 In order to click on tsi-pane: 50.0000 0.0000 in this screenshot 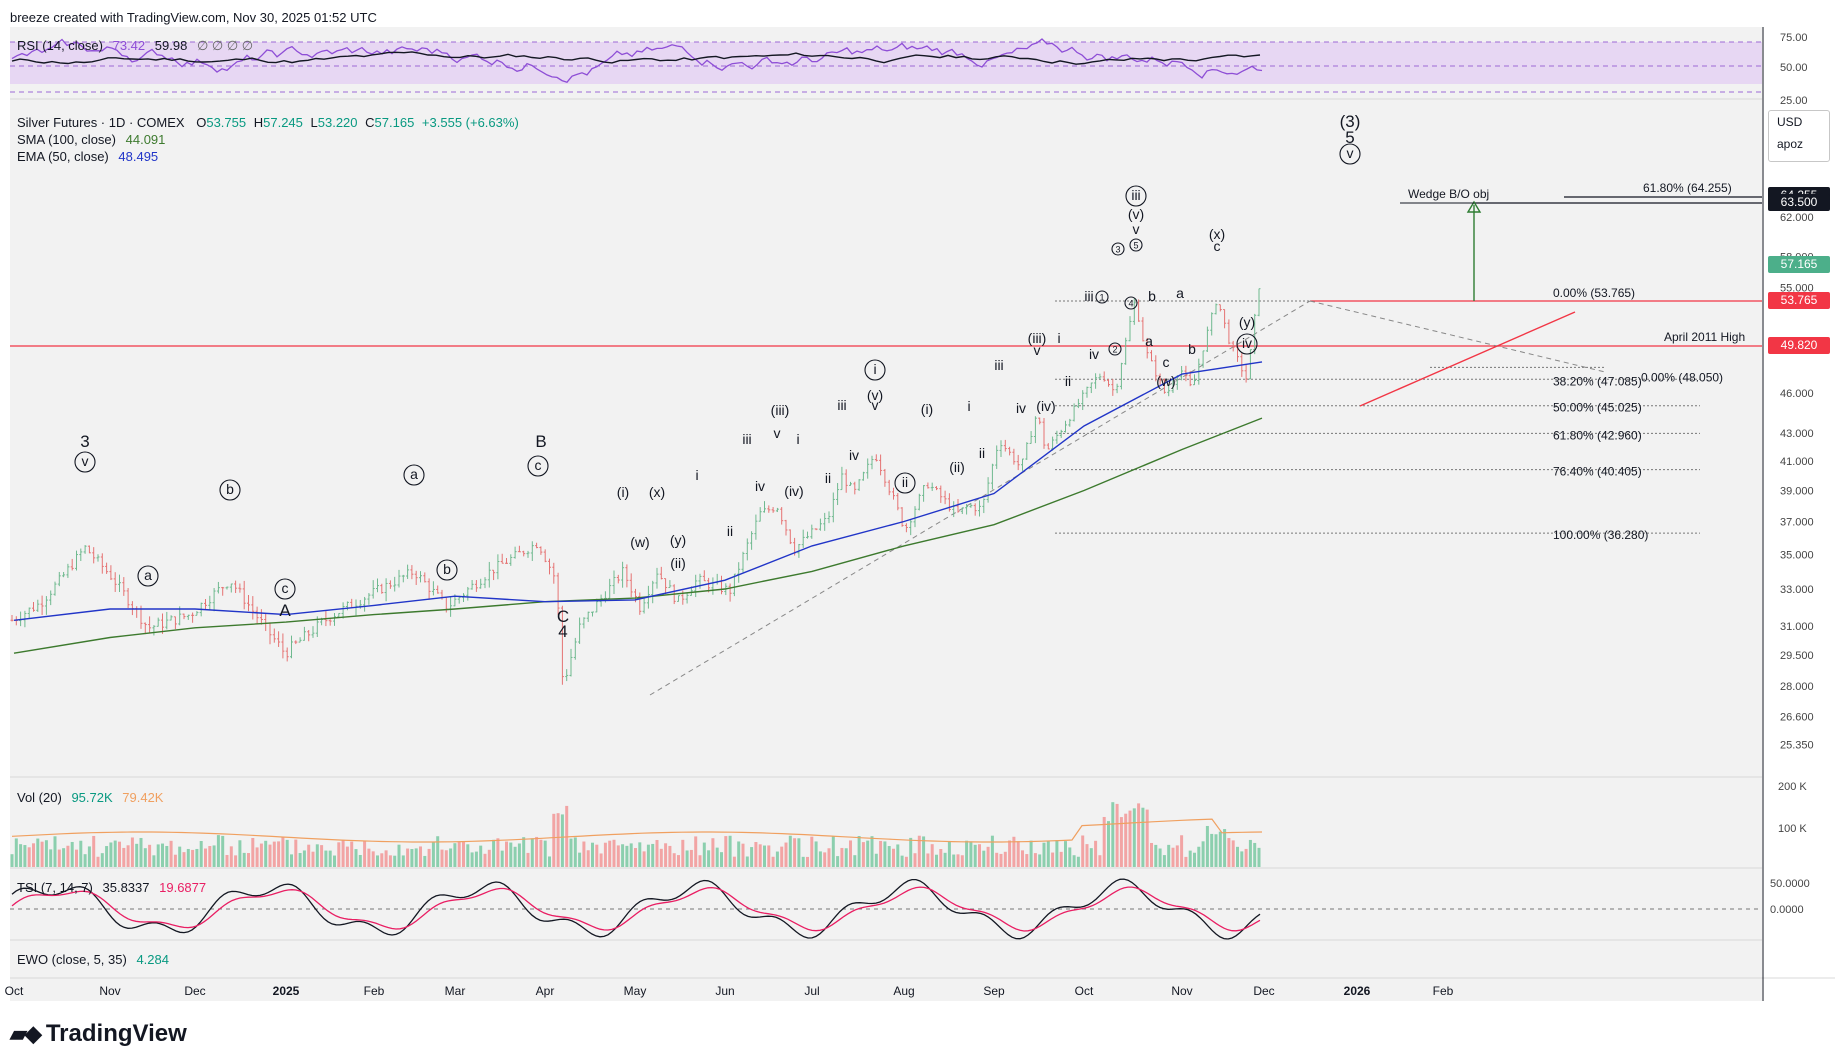, I will do `click(910, 909)`.